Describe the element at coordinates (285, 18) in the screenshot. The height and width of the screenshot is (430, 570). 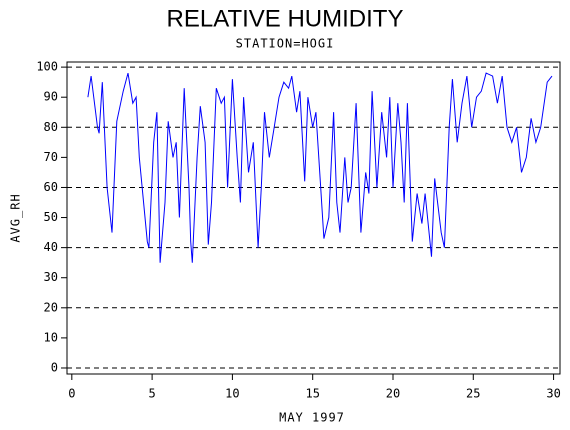
I see `chart-title: RELATIVE HUMIDITY` at that location.